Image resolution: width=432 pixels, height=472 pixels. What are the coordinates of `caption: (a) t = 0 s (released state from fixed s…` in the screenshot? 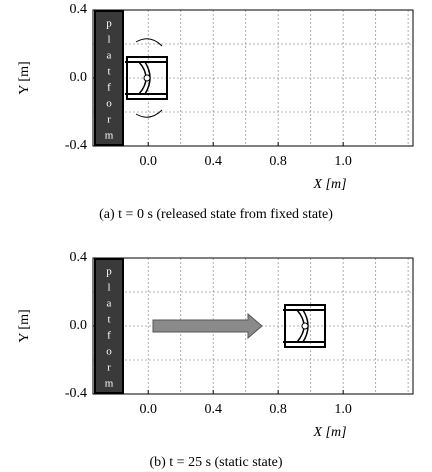 It's located at (216, 214).